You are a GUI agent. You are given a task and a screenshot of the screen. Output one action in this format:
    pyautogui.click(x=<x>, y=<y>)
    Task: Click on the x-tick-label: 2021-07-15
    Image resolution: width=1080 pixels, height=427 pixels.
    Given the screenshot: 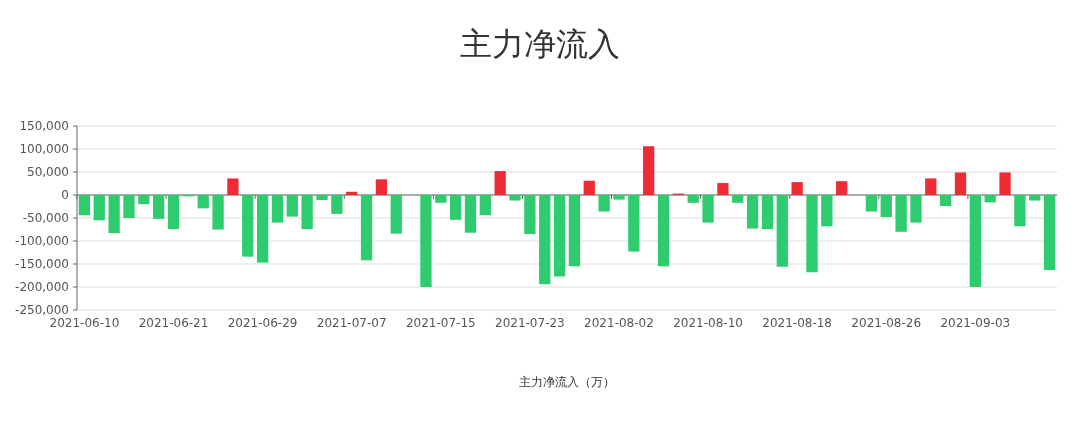 What is the action you would take?
    pyautogui.click(x=440, y=323)
    